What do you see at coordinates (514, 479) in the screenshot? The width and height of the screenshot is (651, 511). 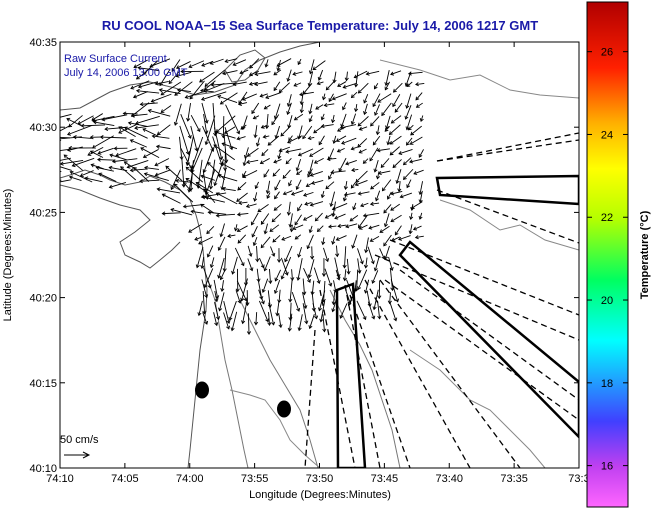 I see `x-tick-label: 73:35` at bounding box center [514, 479].